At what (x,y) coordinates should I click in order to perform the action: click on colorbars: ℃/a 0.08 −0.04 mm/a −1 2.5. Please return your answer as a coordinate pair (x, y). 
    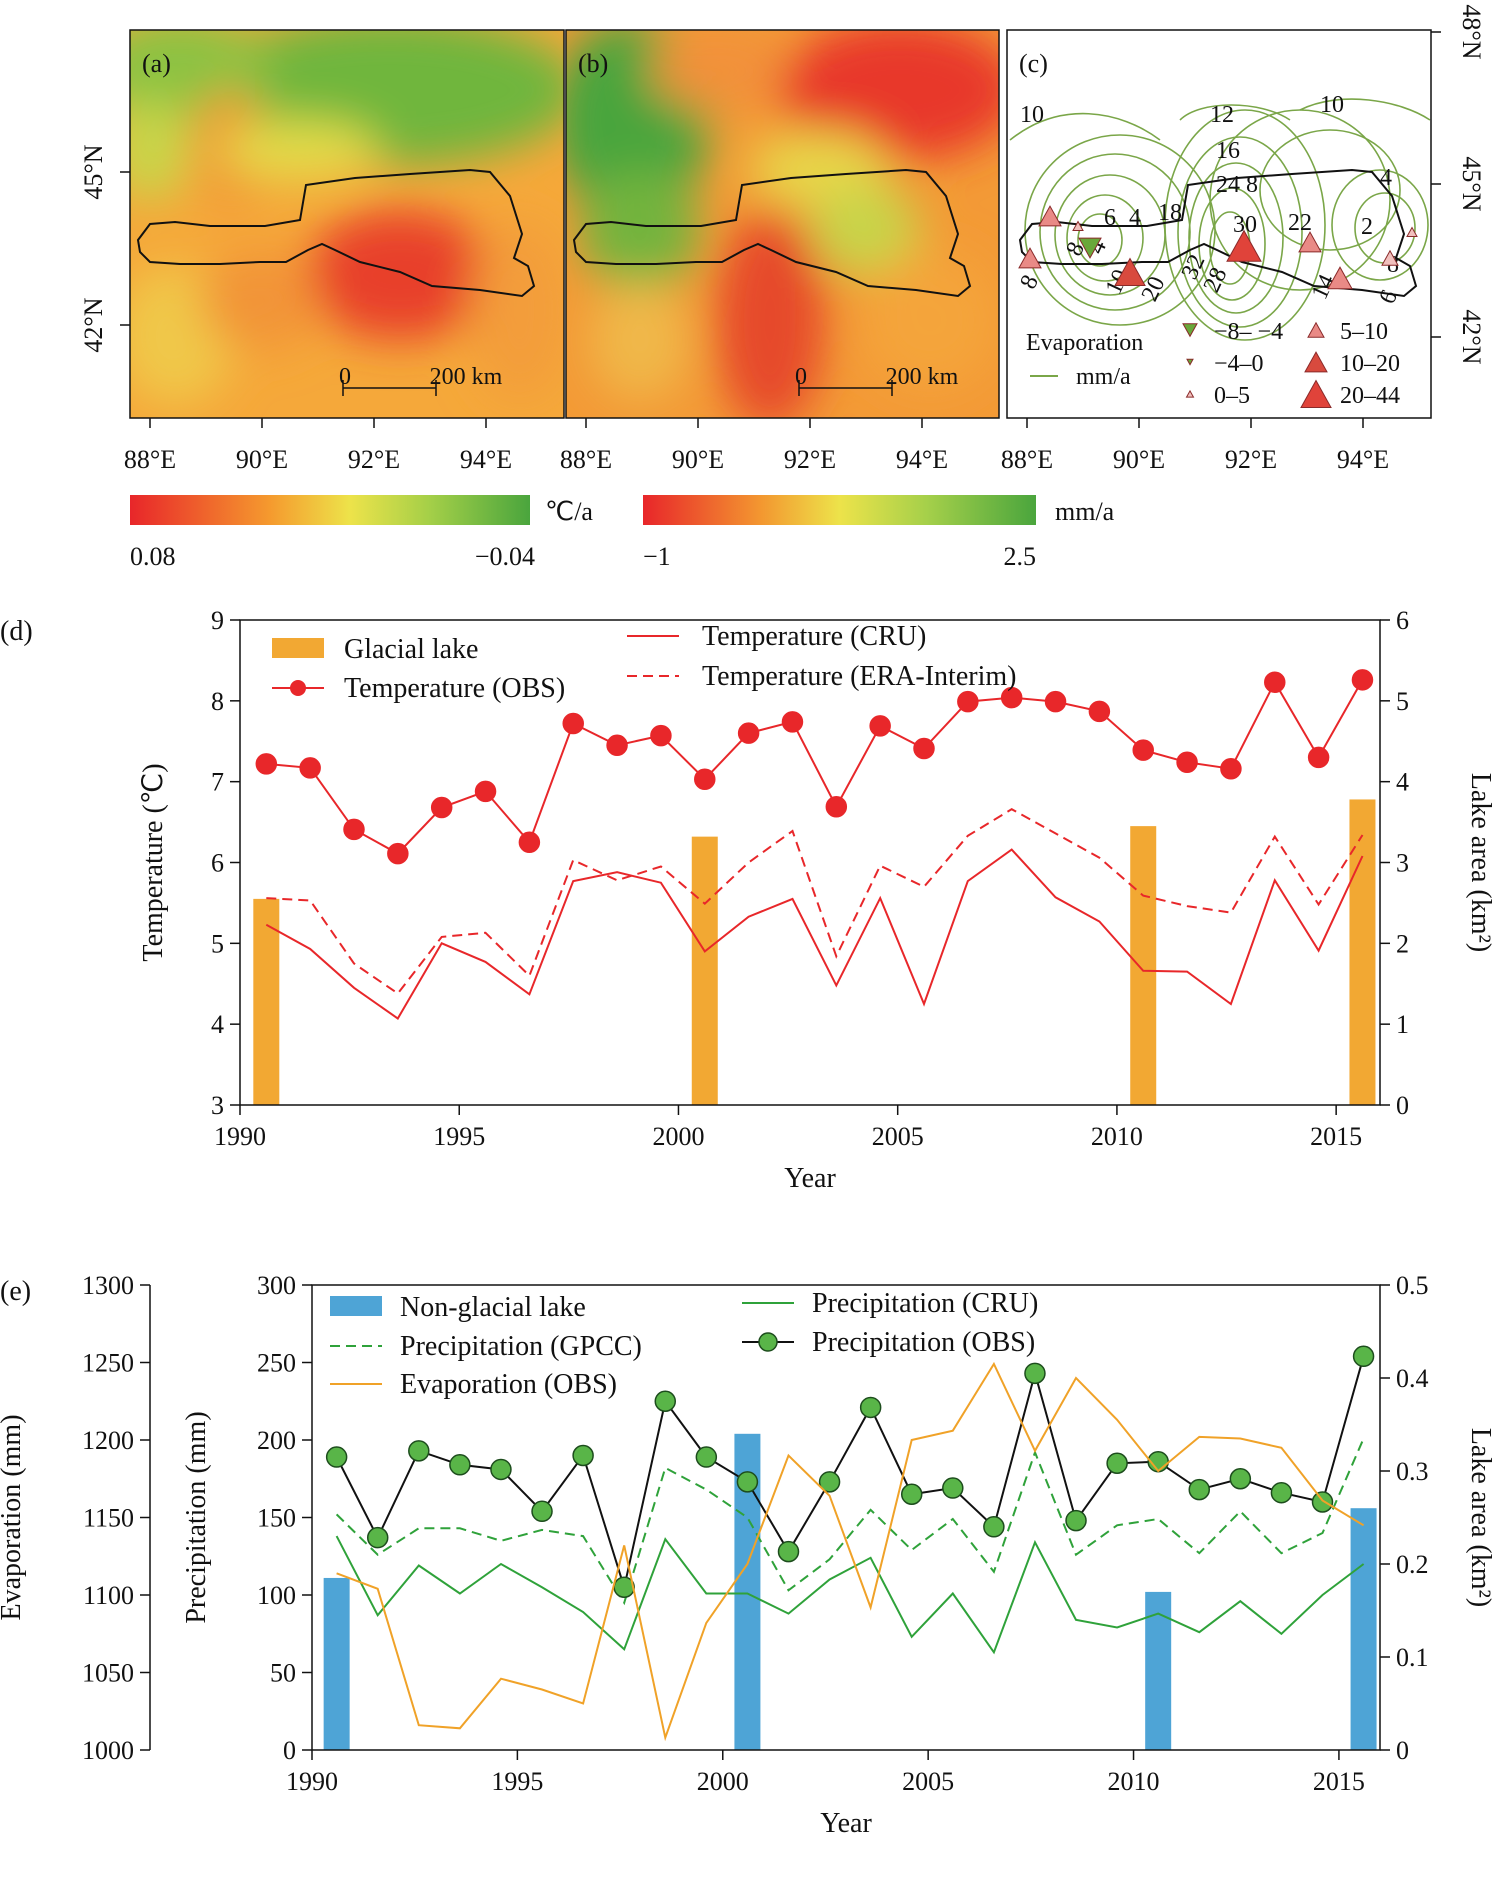
    Looking at the image, I should click on (622, 533).